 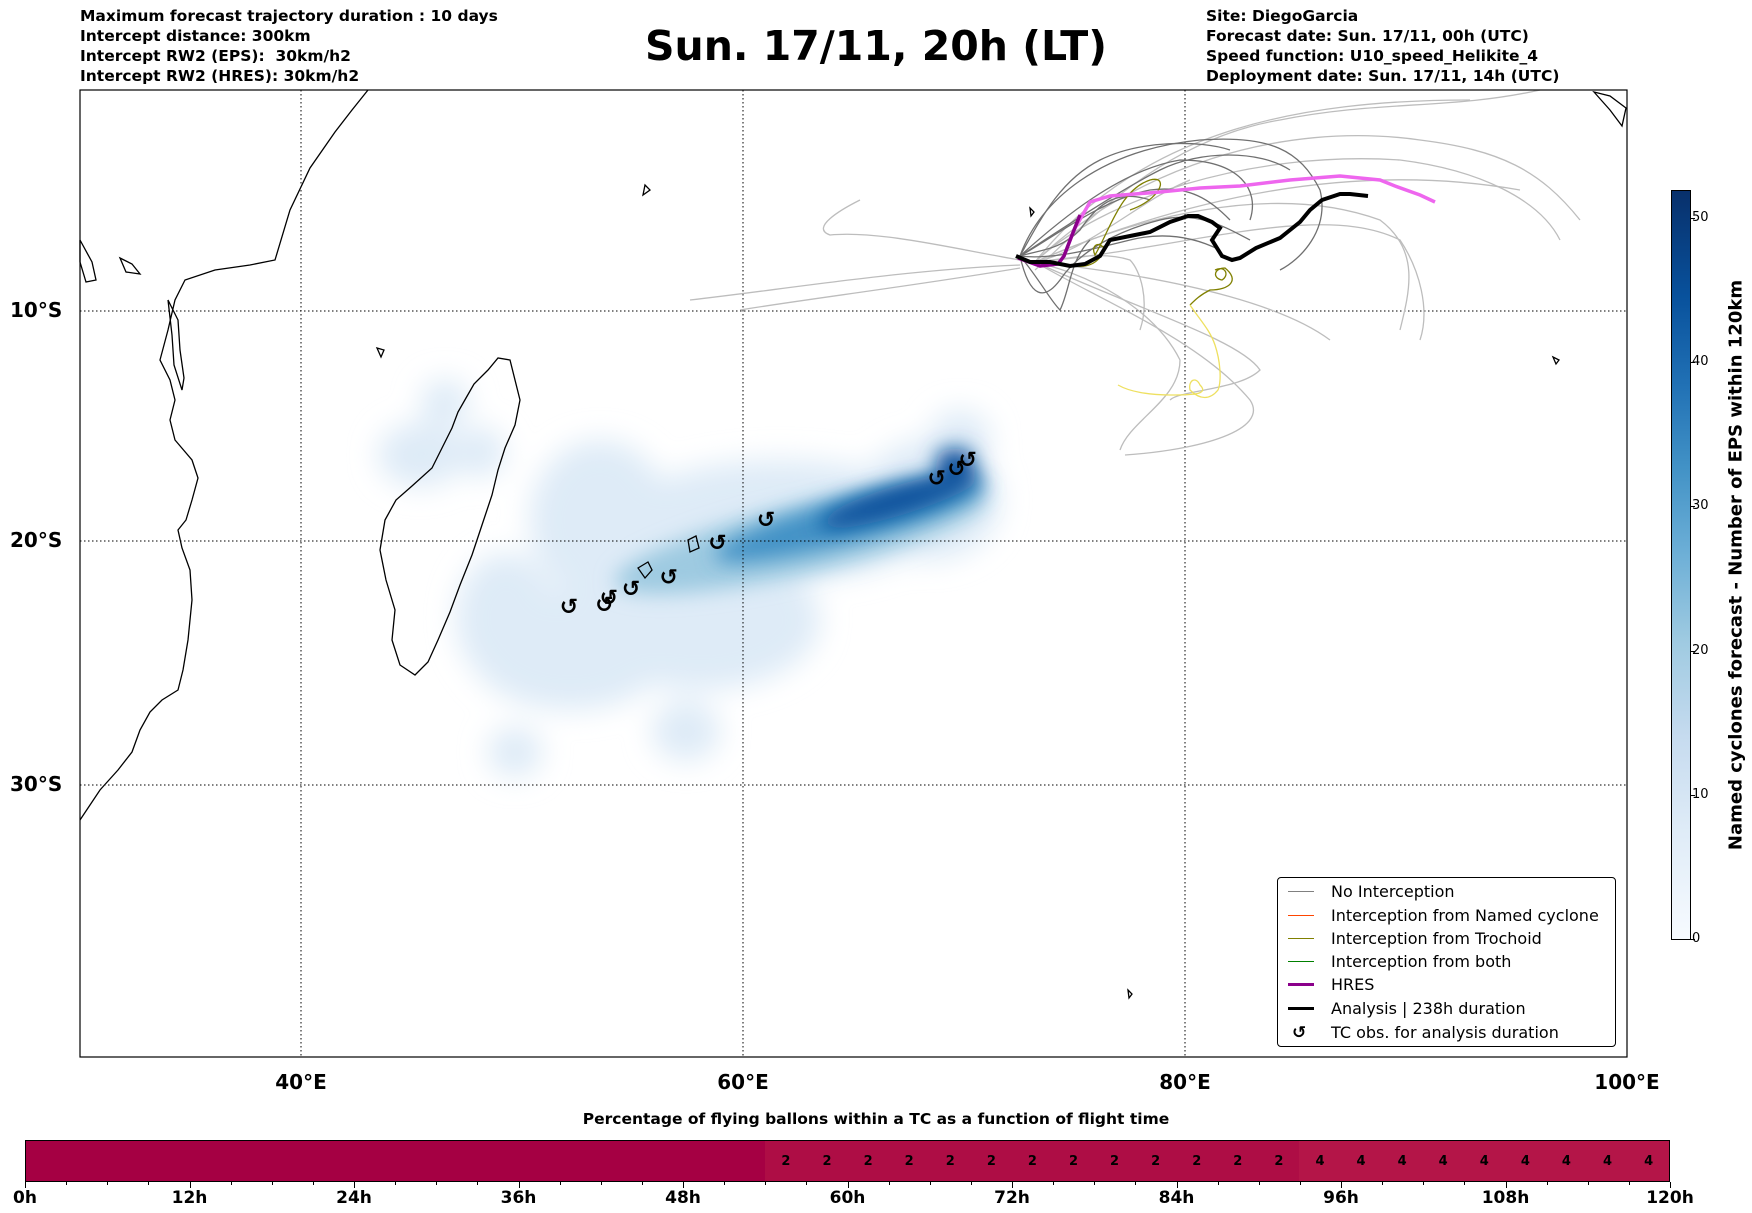 What do you see at coordinates (1609, 109) in the screenshot?
I see `indonesia-coast` at bounding box center [1609, 109].